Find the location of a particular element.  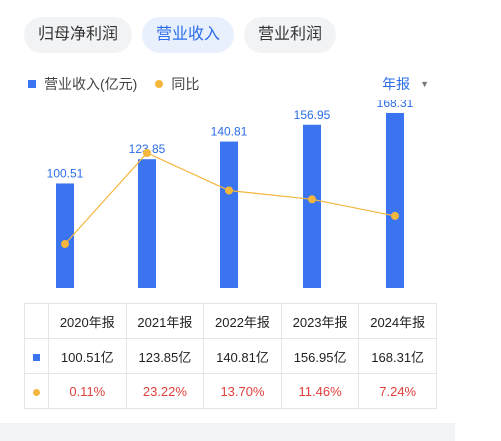

line-legend-marker is located at coordinates (159, 84).